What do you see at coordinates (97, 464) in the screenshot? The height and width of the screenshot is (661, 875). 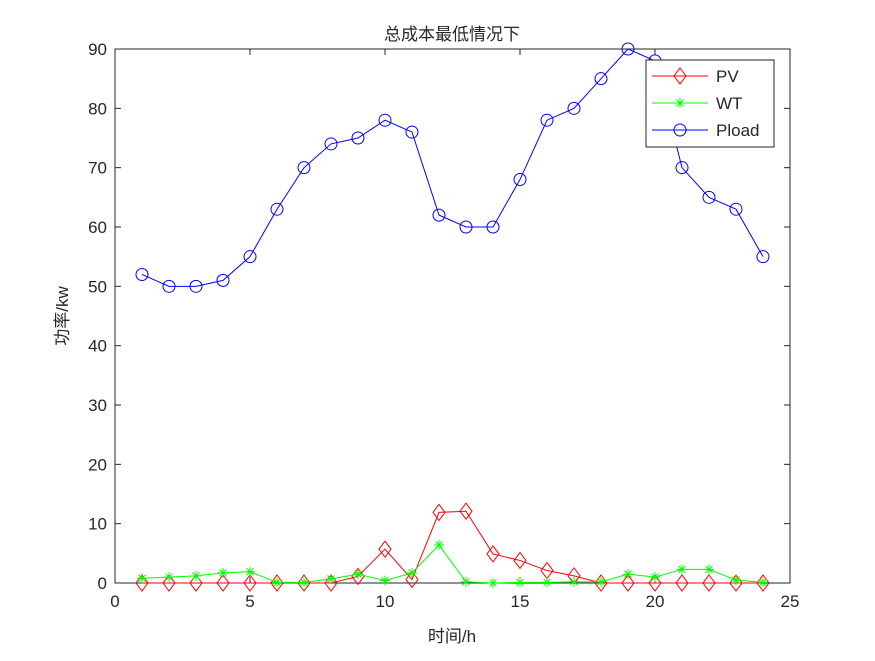 I see `y-tick-label: 20` at bounding box center [97, 464].